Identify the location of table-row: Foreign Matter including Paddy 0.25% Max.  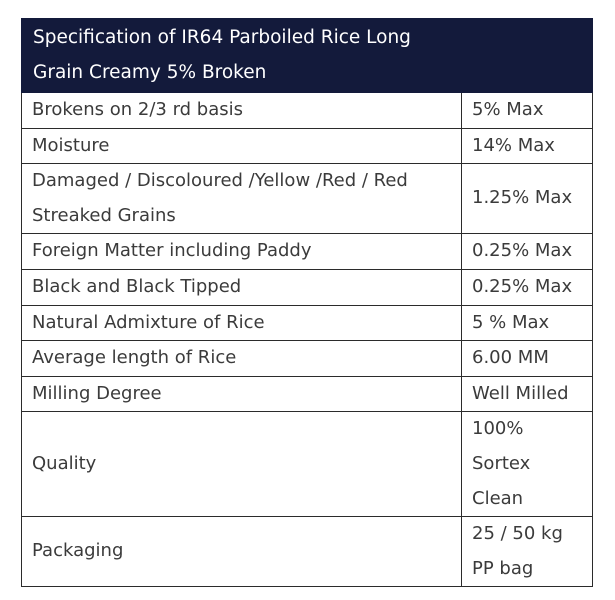
(307, 251).